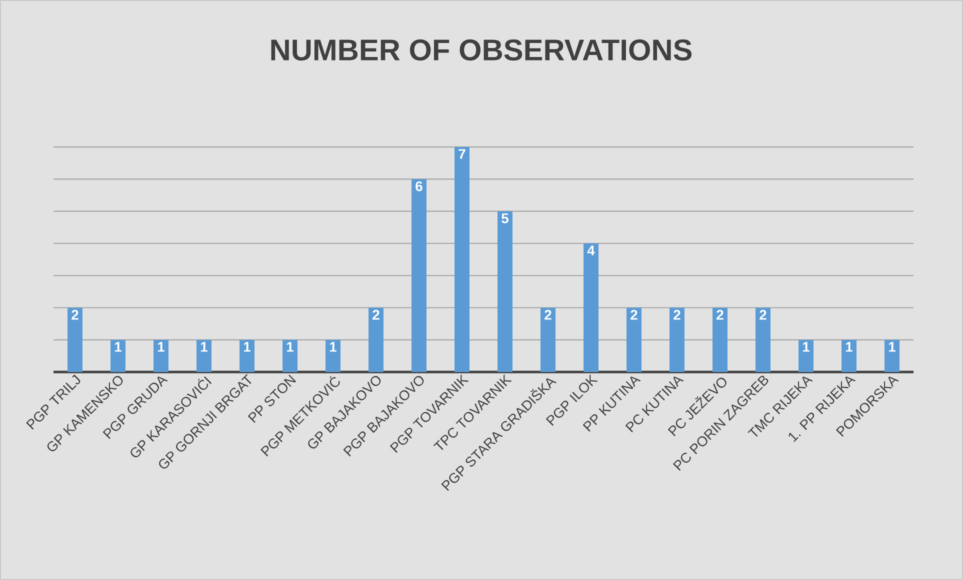 The image size is (963, 580). I want to click on data-label: 6, so click(419, 186).